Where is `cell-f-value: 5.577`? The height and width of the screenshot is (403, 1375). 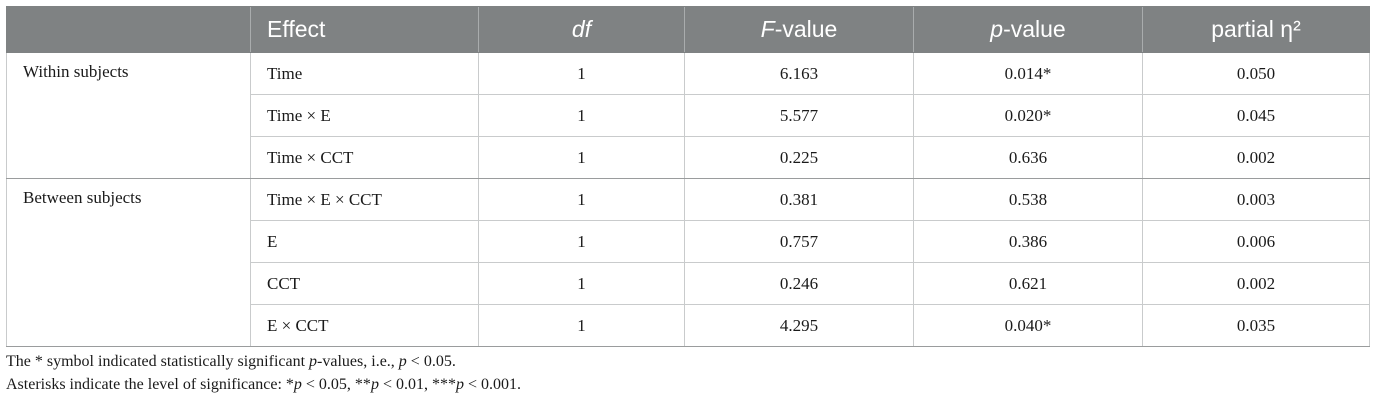 cell-f-value: 5.577 is located at coordinates (799, 115).